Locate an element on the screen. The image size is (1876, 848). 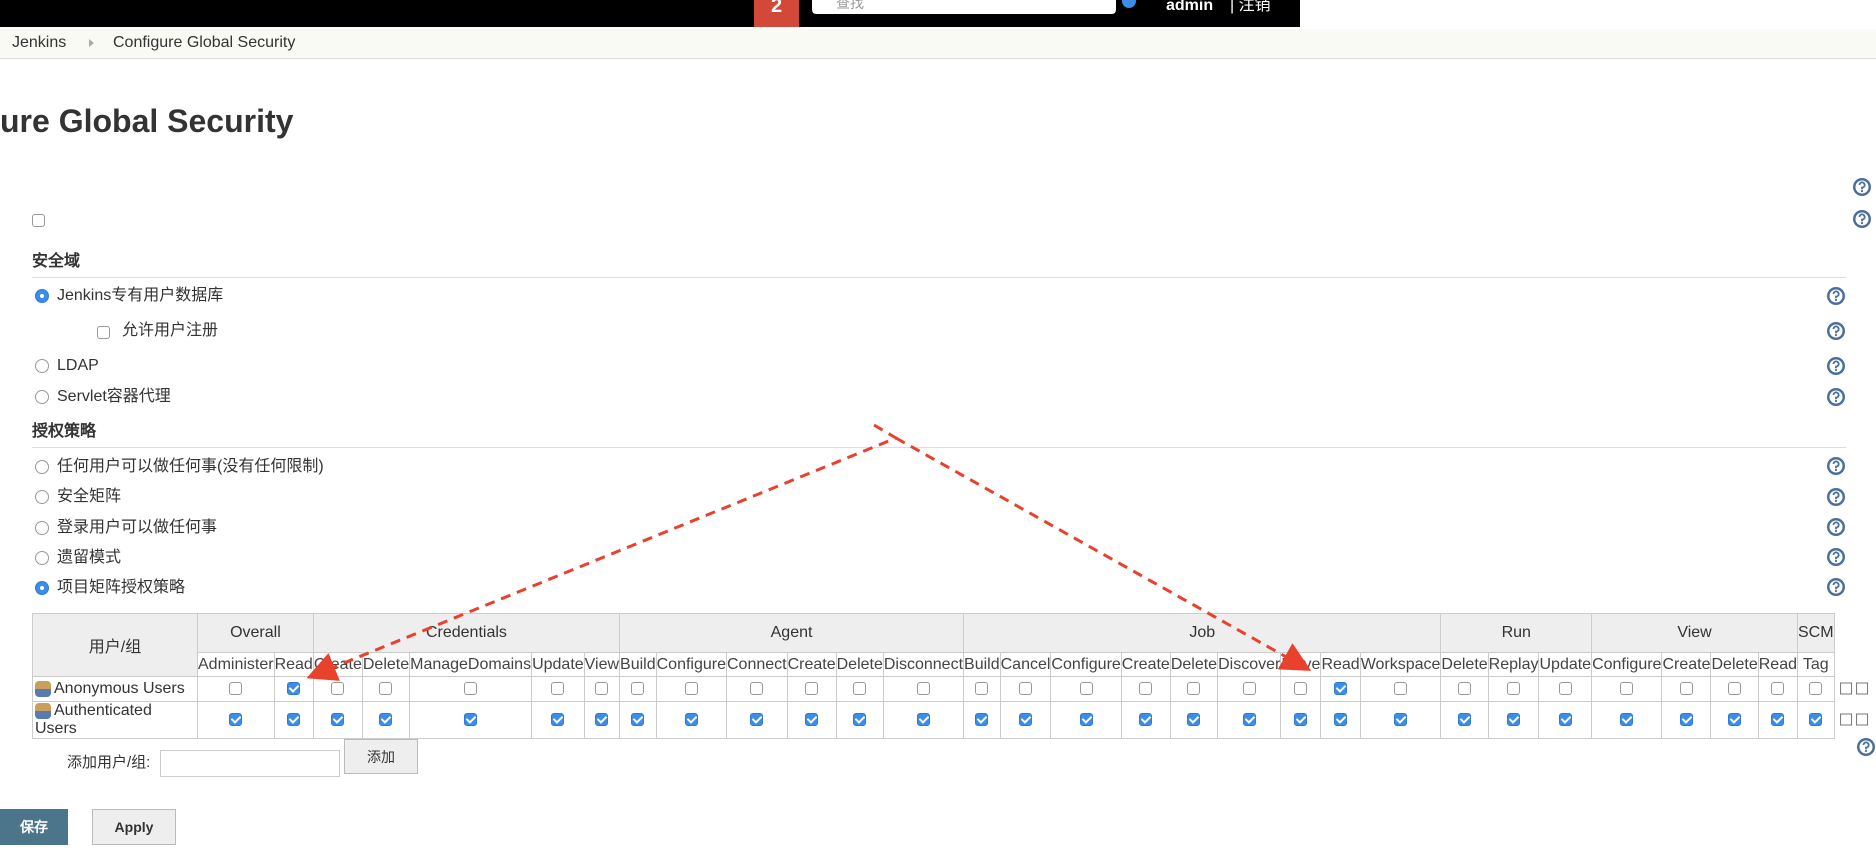
add-user-input is located at coordinates (250, 763).